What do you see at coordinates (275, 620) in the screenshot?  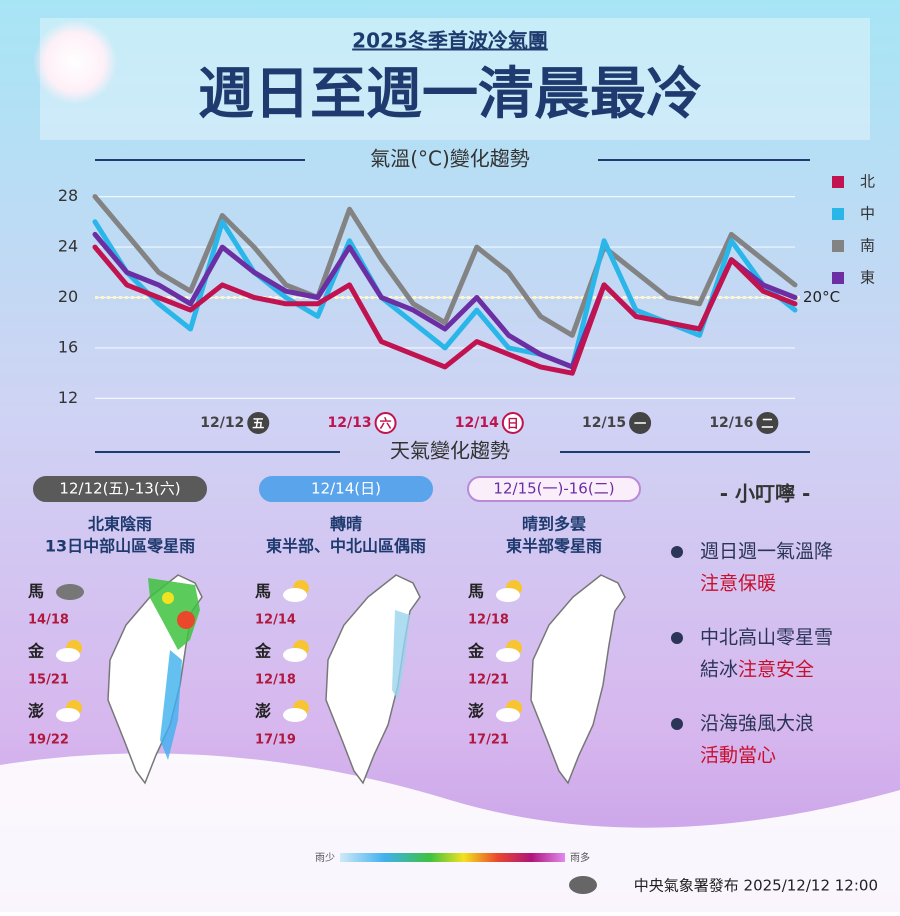 I see `island-temp: 12/14` at bounding box center [275, 620].